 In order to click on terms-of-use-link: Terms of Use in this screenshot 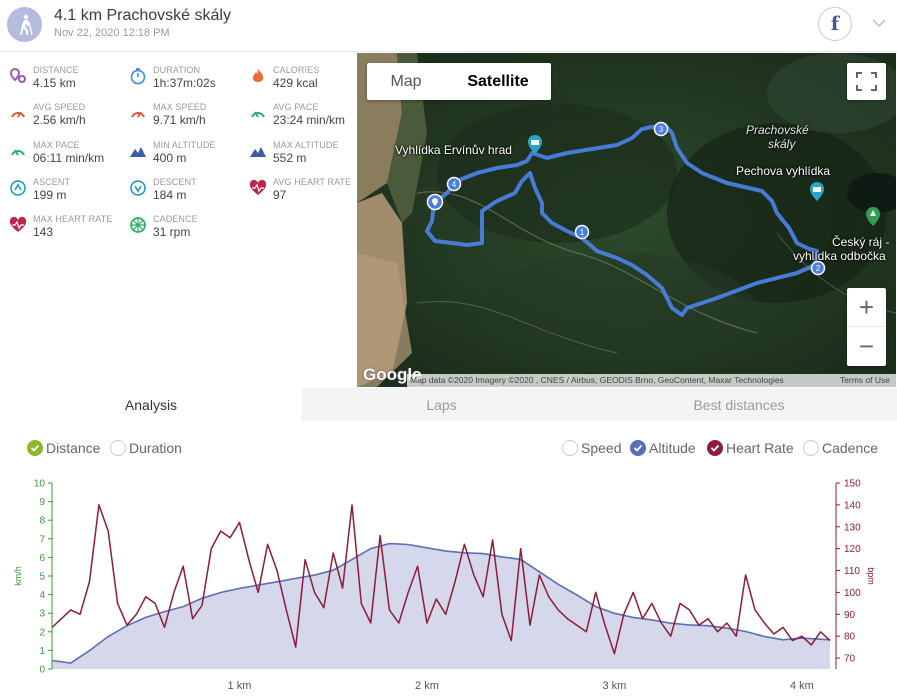, I will do `click(864, 380)`.